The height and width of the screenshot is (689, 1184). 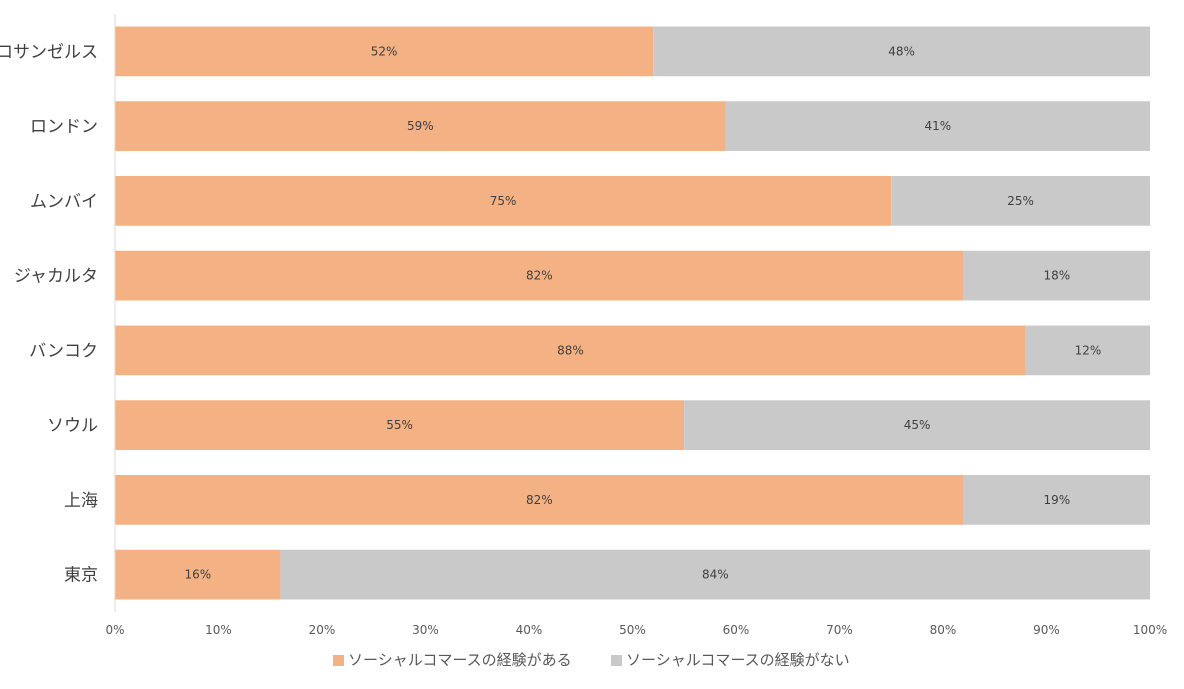 I want to click on bar-value-label: 41%, so click(x=937, y=126).